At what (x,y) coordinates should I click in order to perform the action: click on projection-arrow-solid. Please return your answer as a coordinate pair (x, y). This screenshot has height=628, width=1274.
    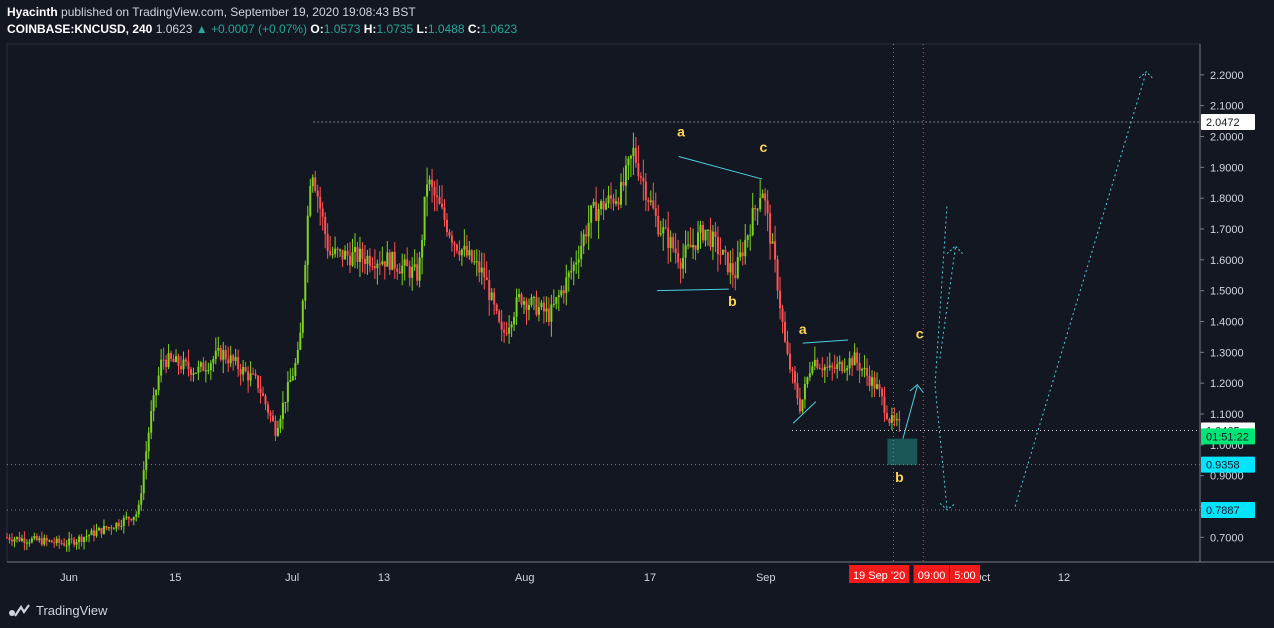
    Looking at the image, I should click on (910, 412).